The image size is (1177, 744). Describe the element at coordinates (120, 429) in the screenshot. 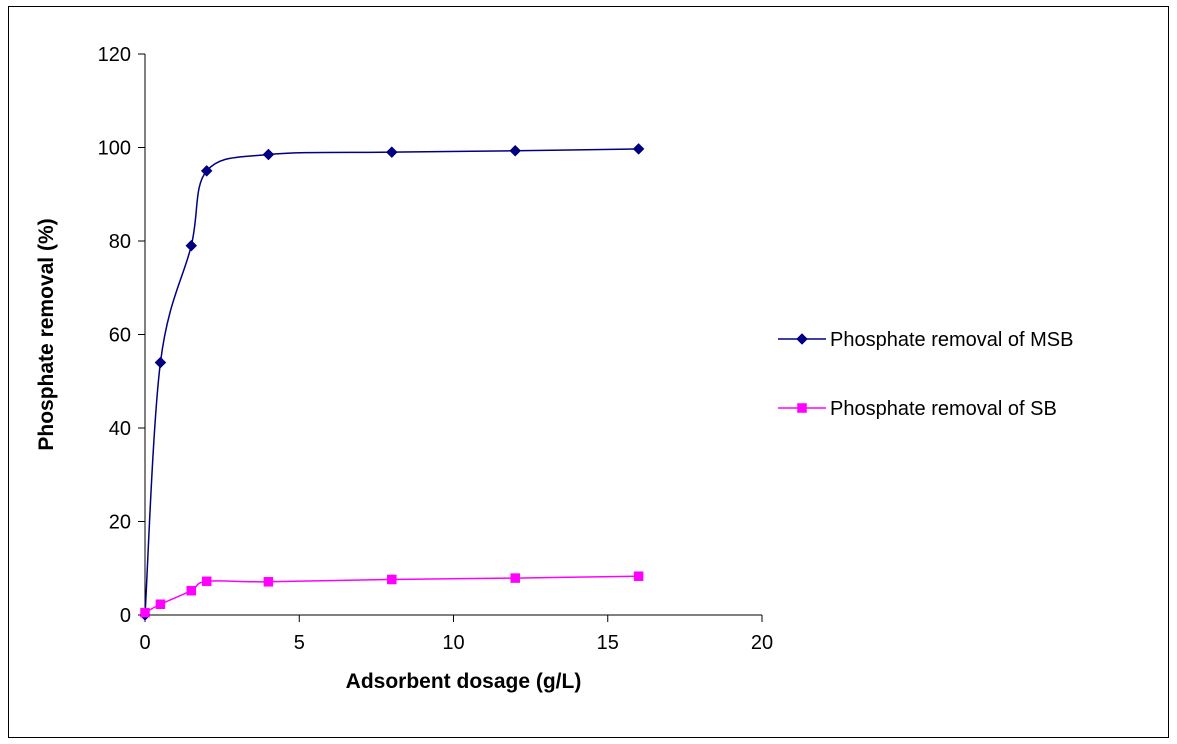

I see `y-tick-label: 40` at that location.